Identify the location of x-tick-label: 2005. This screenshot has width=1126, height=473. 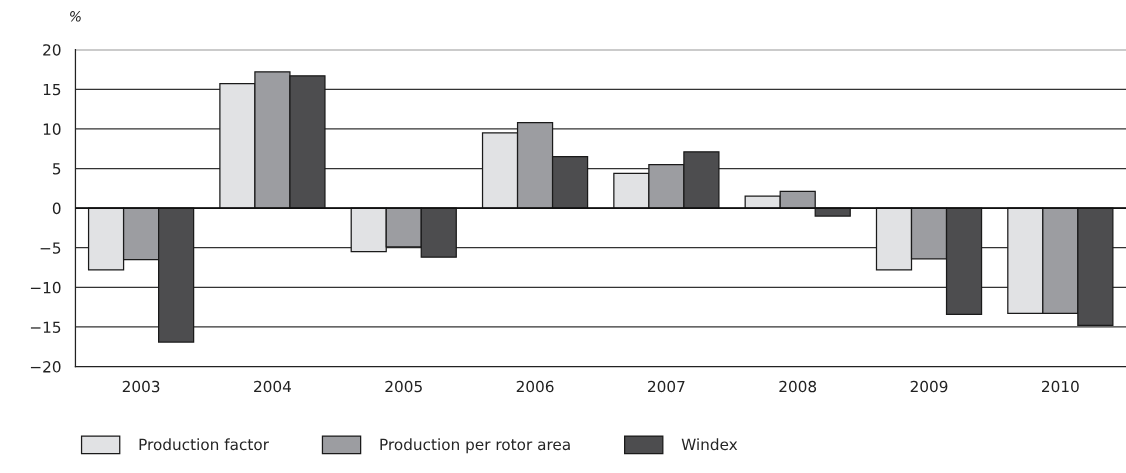
(403, 386).